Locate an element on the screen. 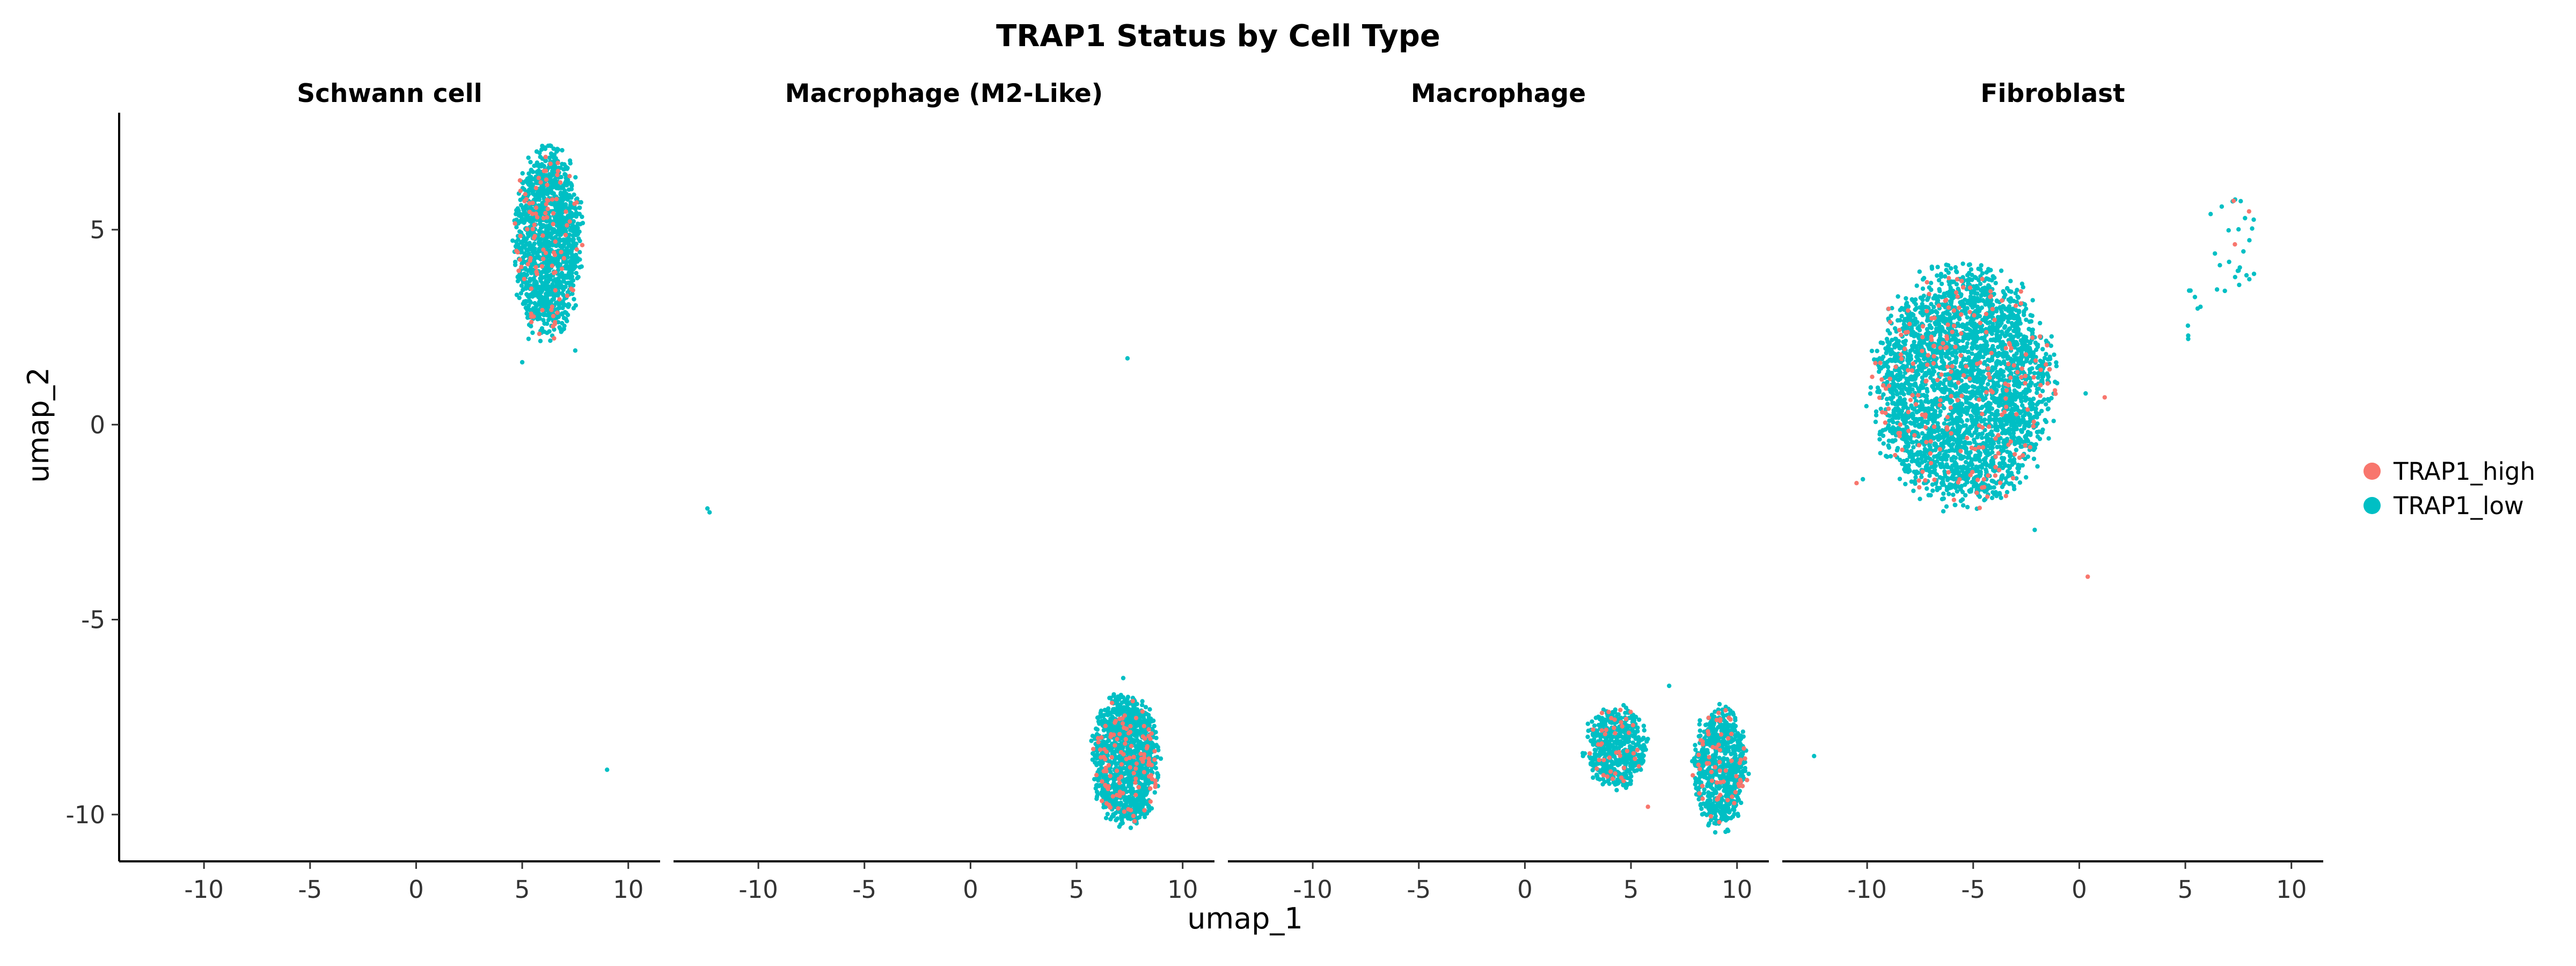  x-tick-label: -5 is located at coordinates (864, 889).